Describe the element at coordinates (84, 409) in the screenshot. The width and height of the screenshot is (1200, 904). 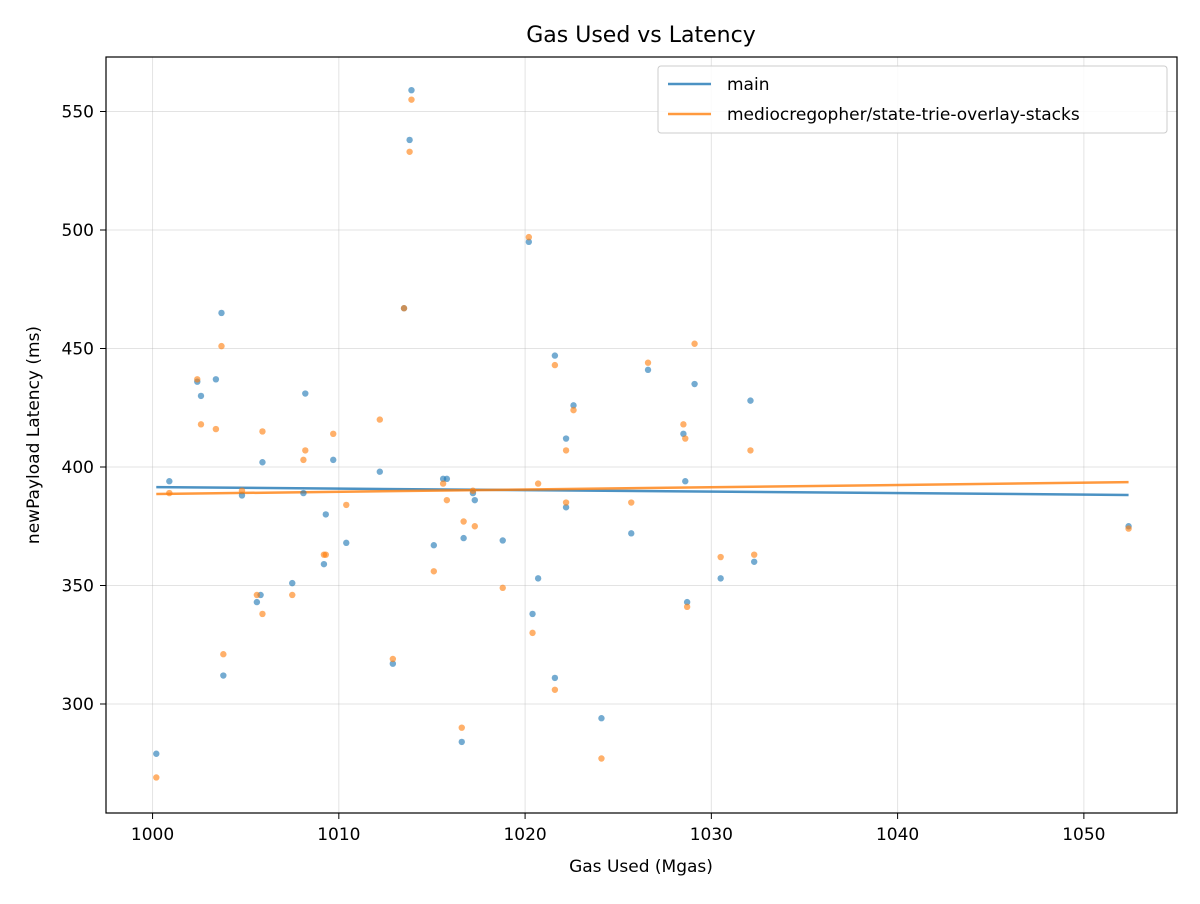
I see `y-axis-ticks: 300 350 400 450 500 550` at that location.